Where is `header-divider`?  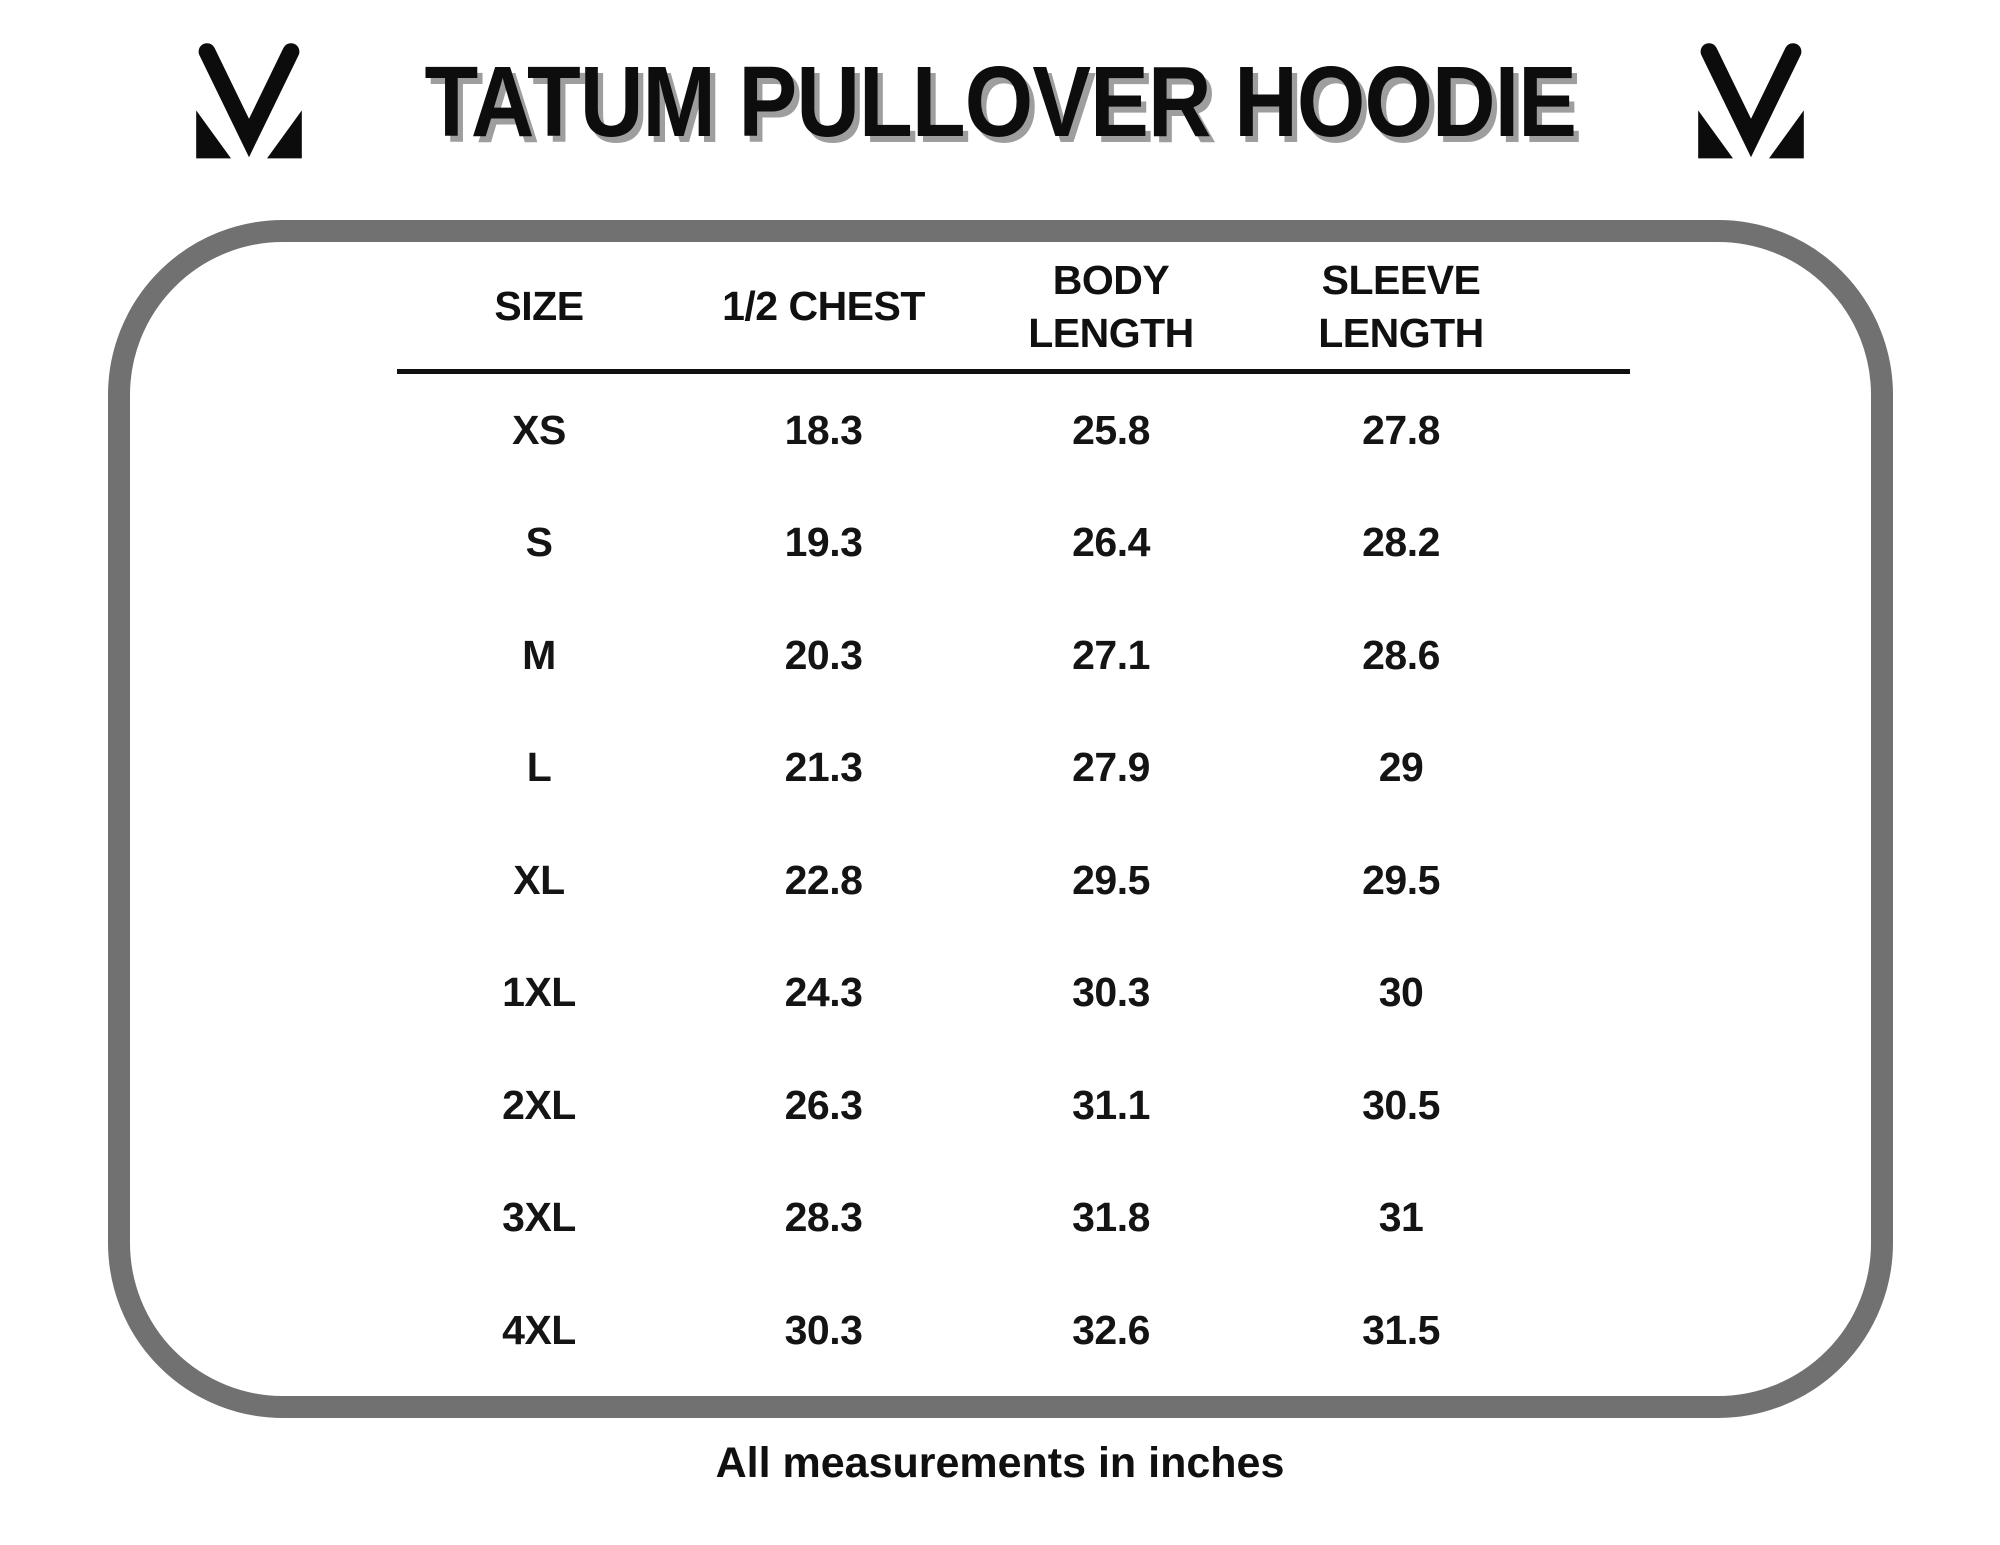 header-divider is located at coordinates (1013, 371).